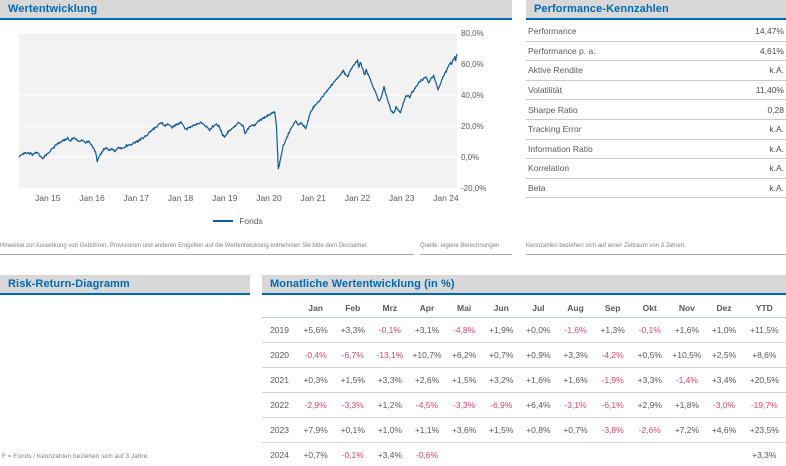 This screenshot has width=786, height=466. Describe the element at coordinates (724, 355) in the screenshot. I see `monthly-value-cell: +2,5%` at that location.